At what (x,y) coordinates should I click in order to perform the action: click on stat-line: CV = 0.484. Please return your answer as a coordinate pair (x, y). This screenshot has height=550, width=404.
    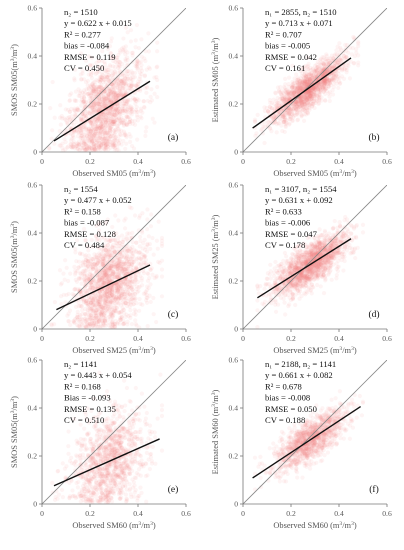
    Looking at the image, I should click on (84, 245).